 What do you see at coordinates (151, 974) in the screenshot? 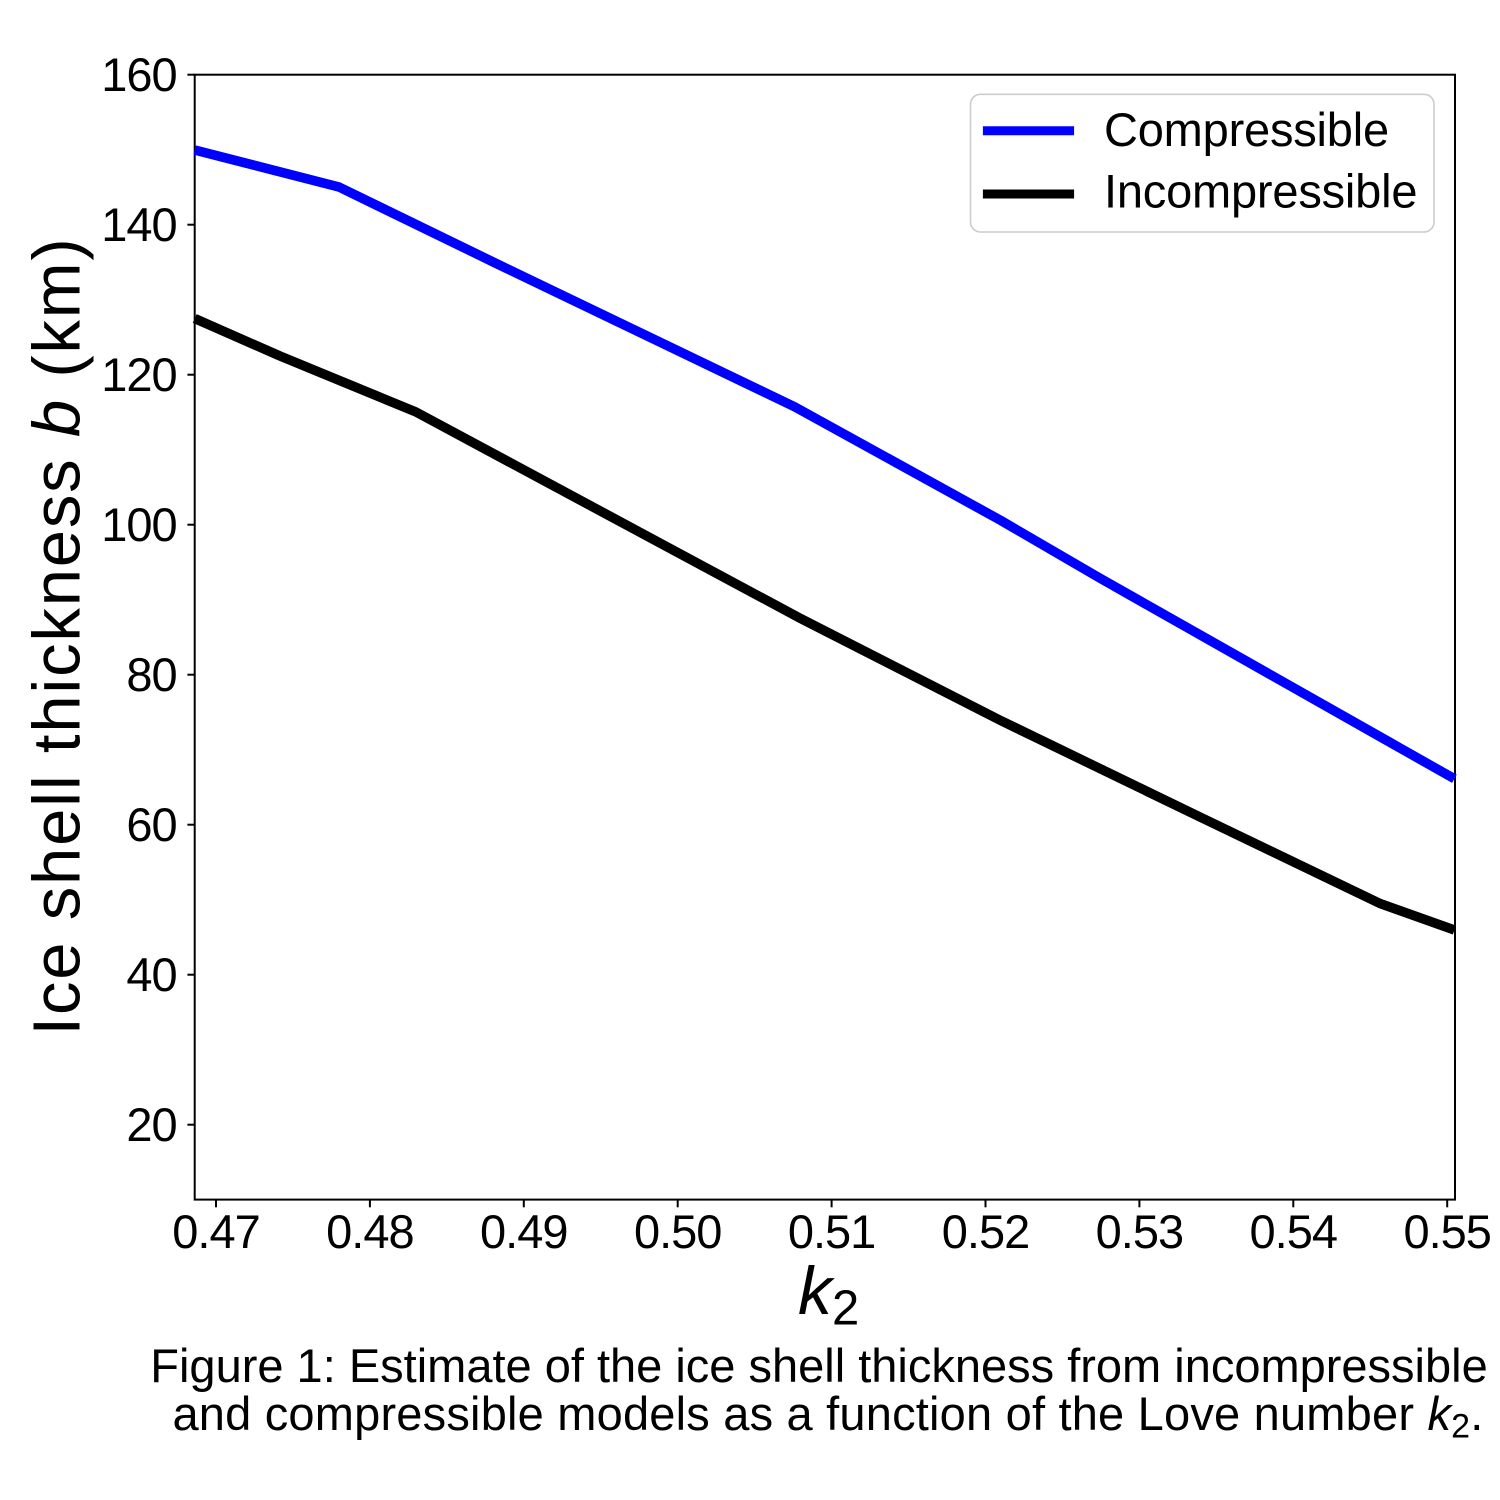
I see `svg-text: 40` at bounding box center [151, 974].